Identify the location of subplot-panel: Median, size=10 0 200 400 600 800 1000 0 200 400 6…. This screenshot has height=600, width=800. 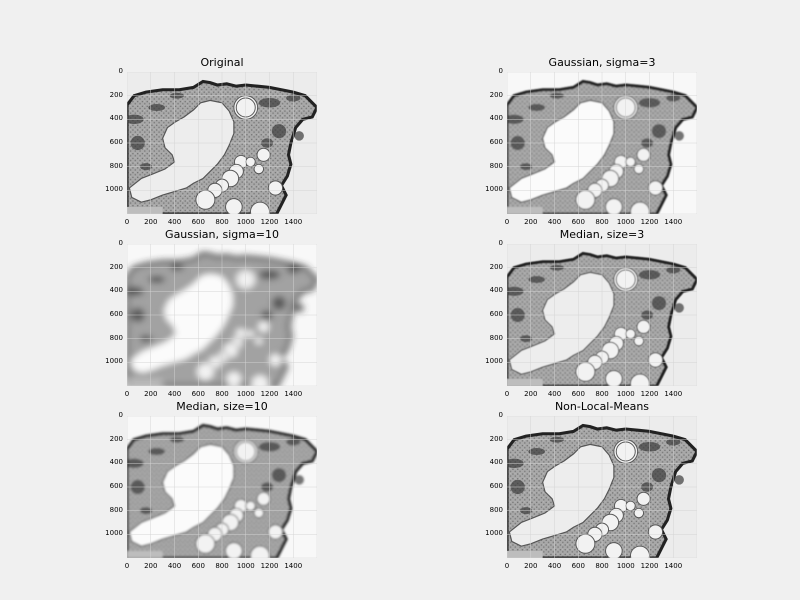
(211, 485).